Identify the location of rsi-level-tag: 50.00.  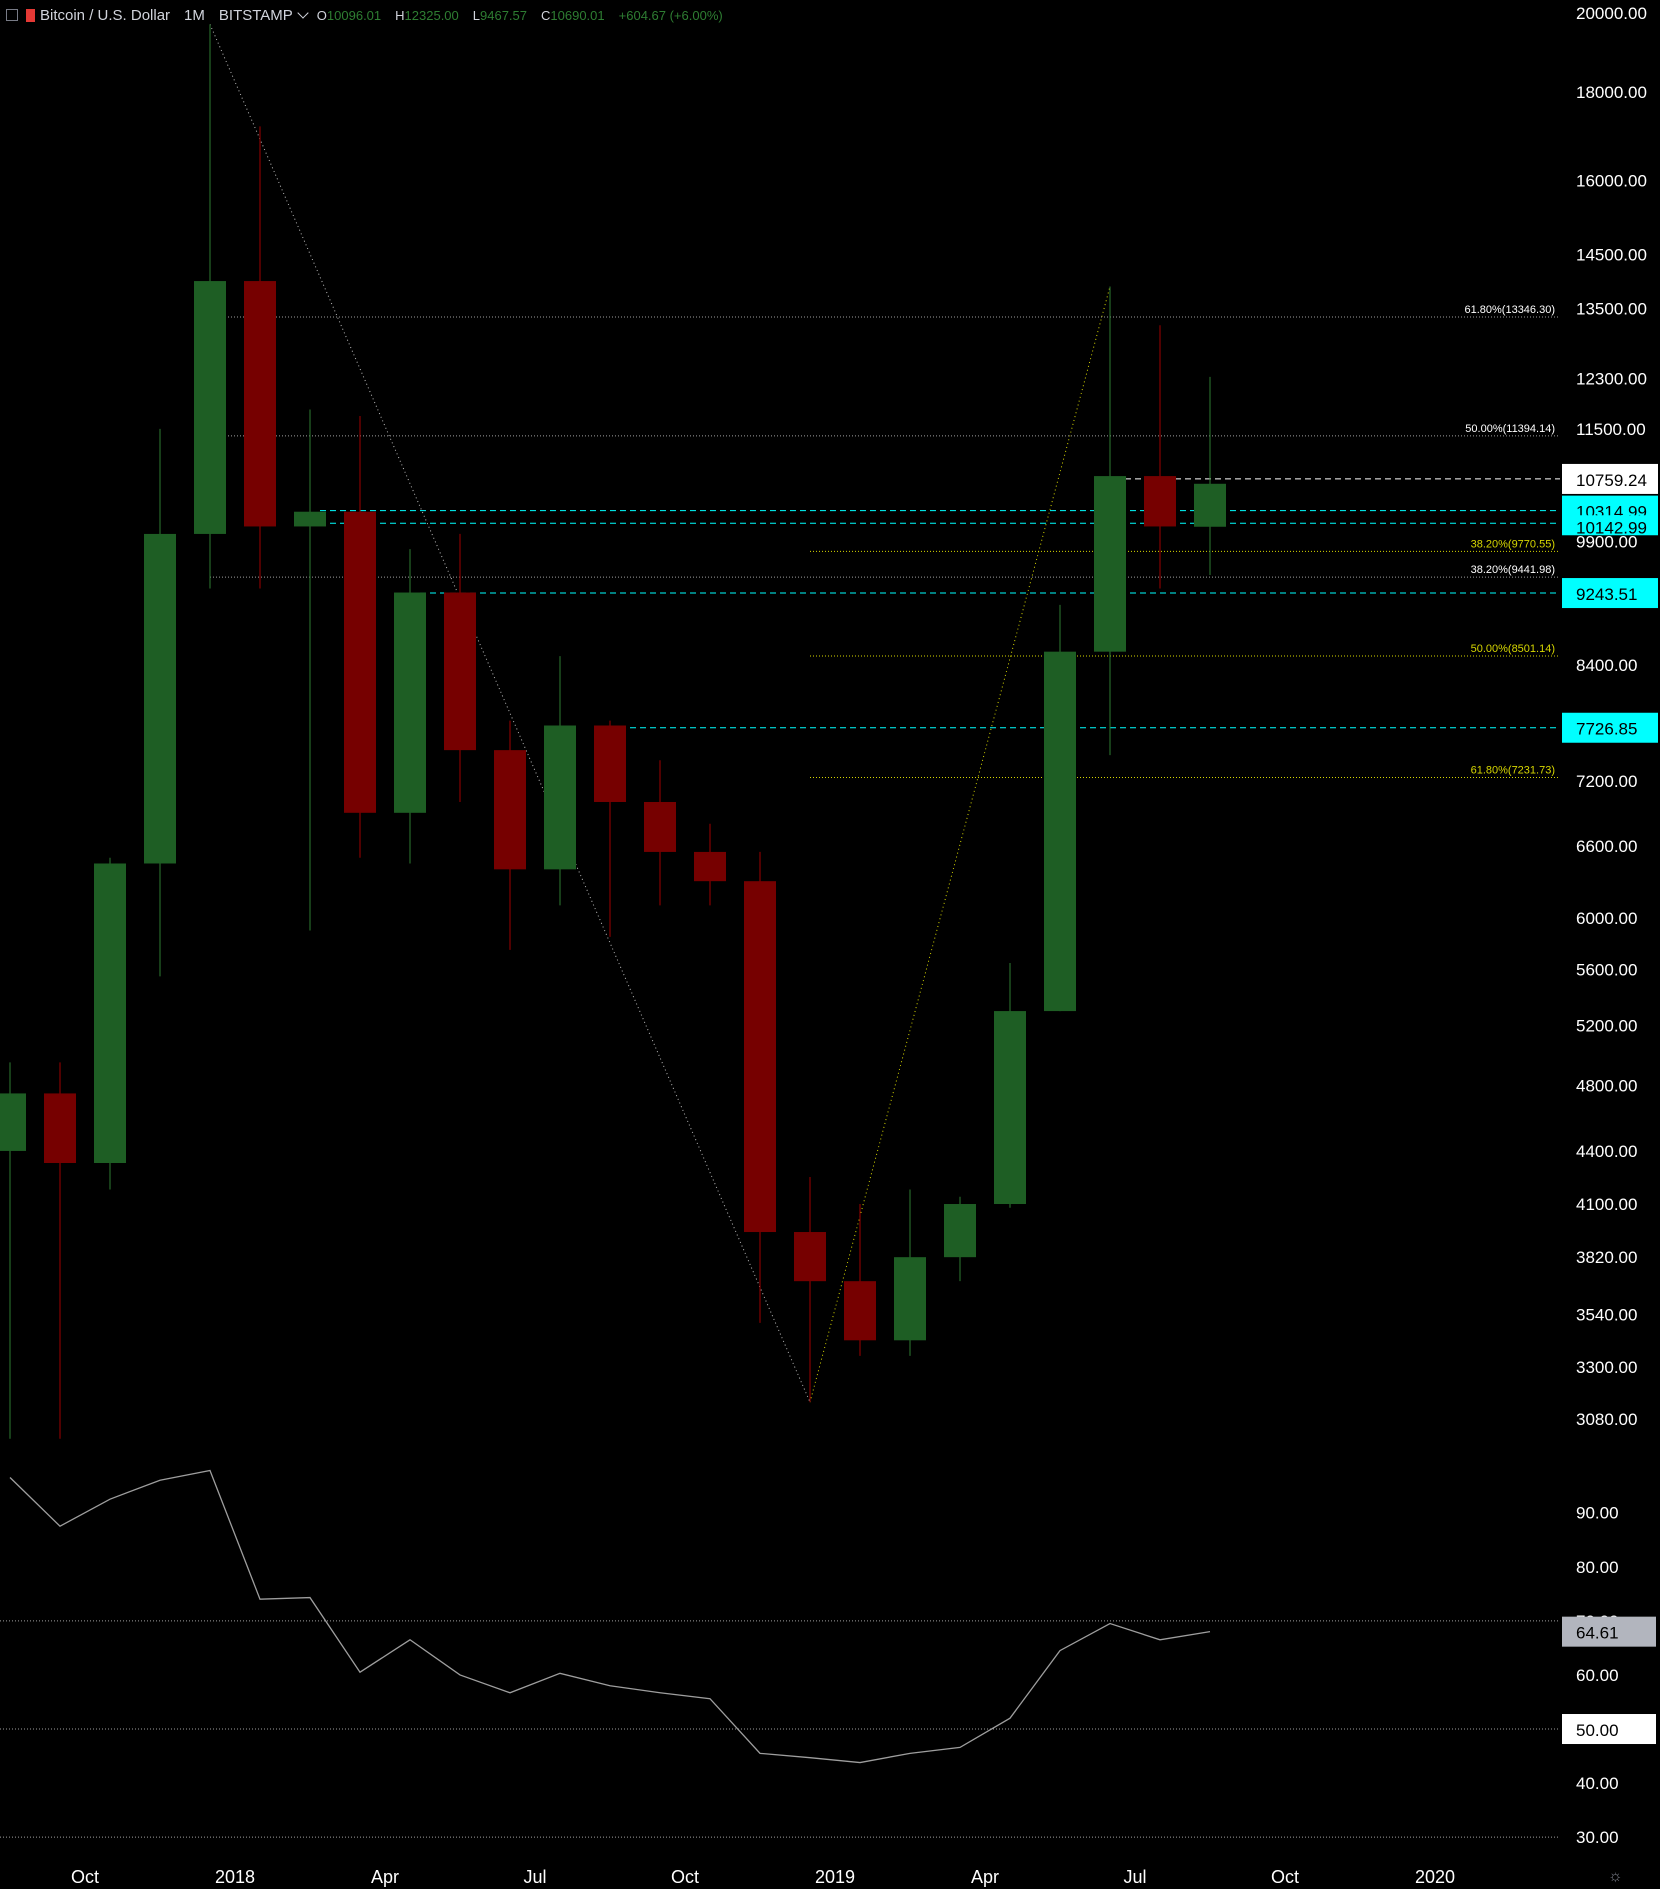
(1597, 1730).